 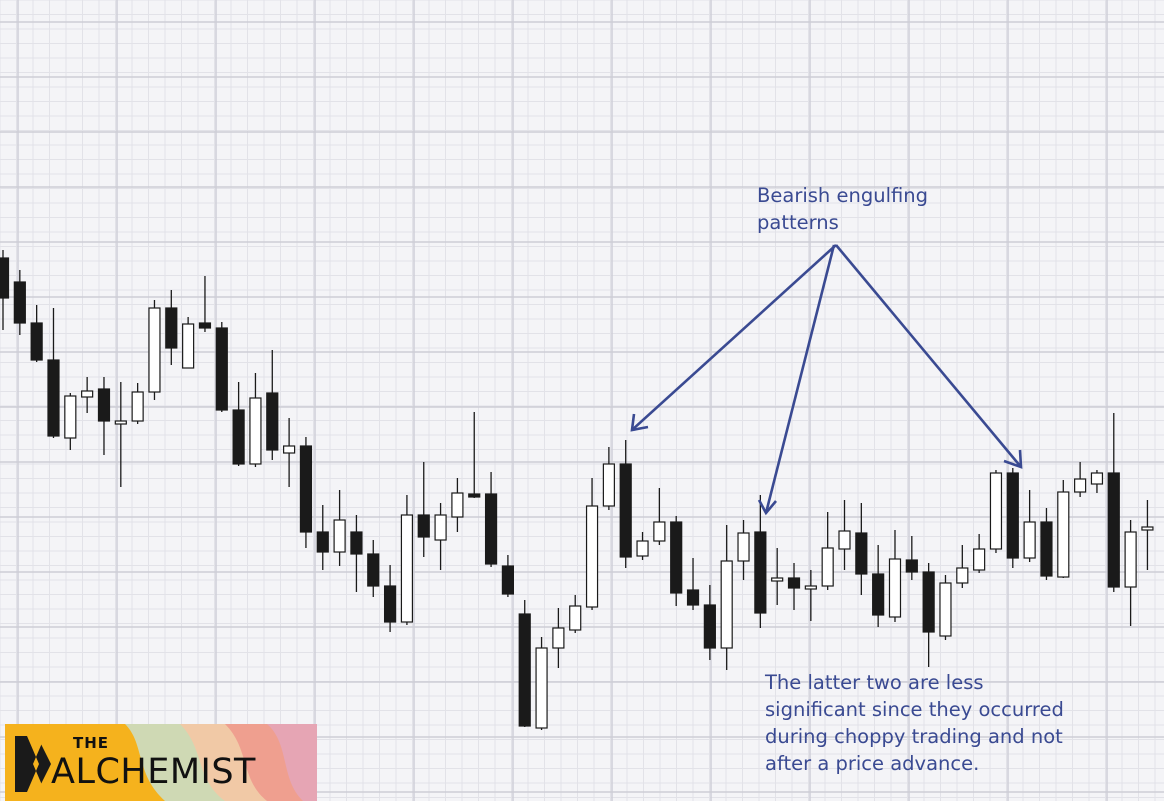 What do you see at coordinates (872, 763) in the screenshot?
I see `annotation-note-line-4: after a price advance.` at bounding box center [872, 763].